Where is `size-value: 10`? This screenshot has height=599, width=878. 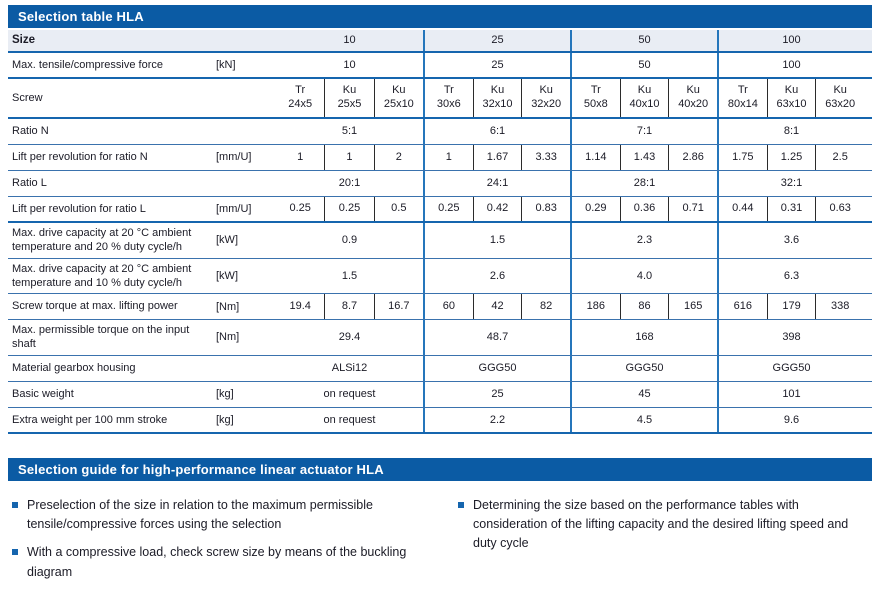 size-value: 10 is located at coordinates (349, 40).